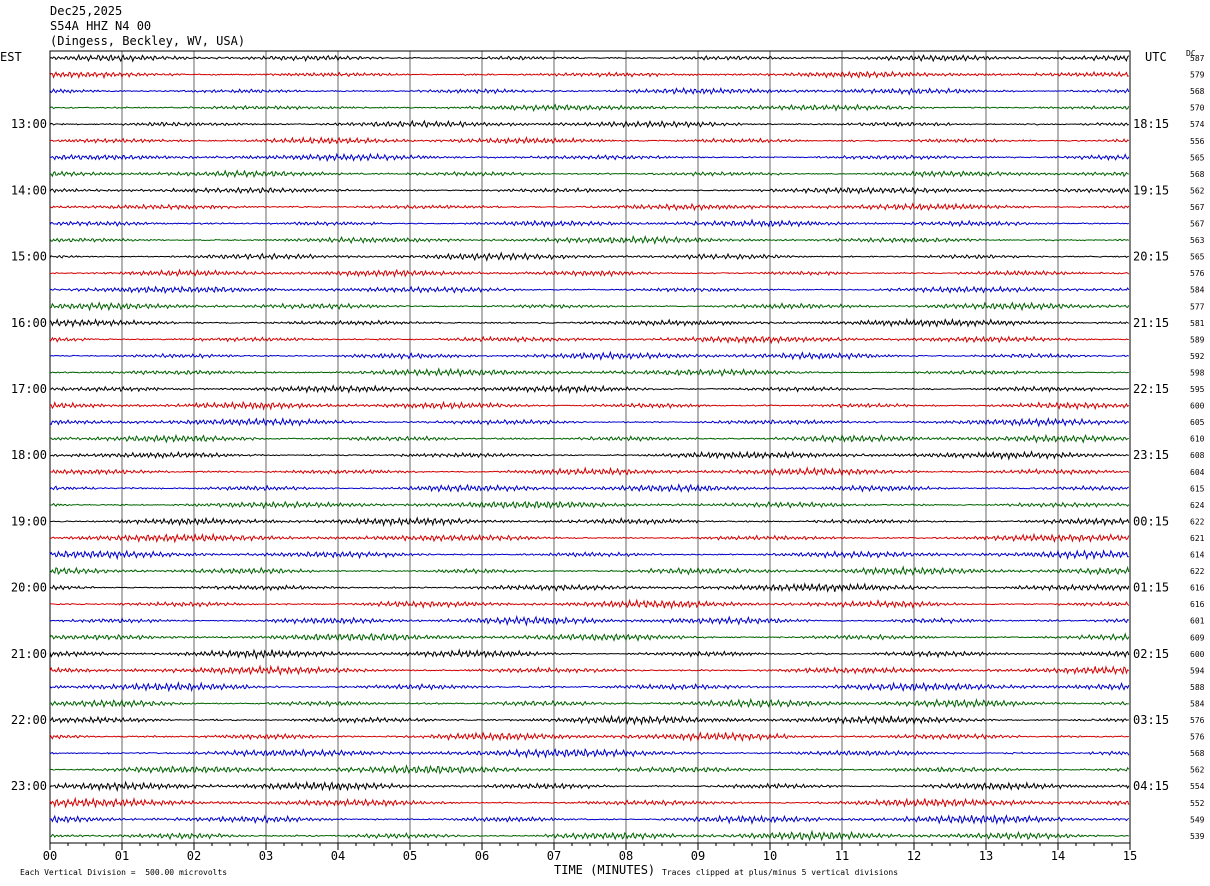  I want to click on x-tick-label: 13, so click(986, 856).